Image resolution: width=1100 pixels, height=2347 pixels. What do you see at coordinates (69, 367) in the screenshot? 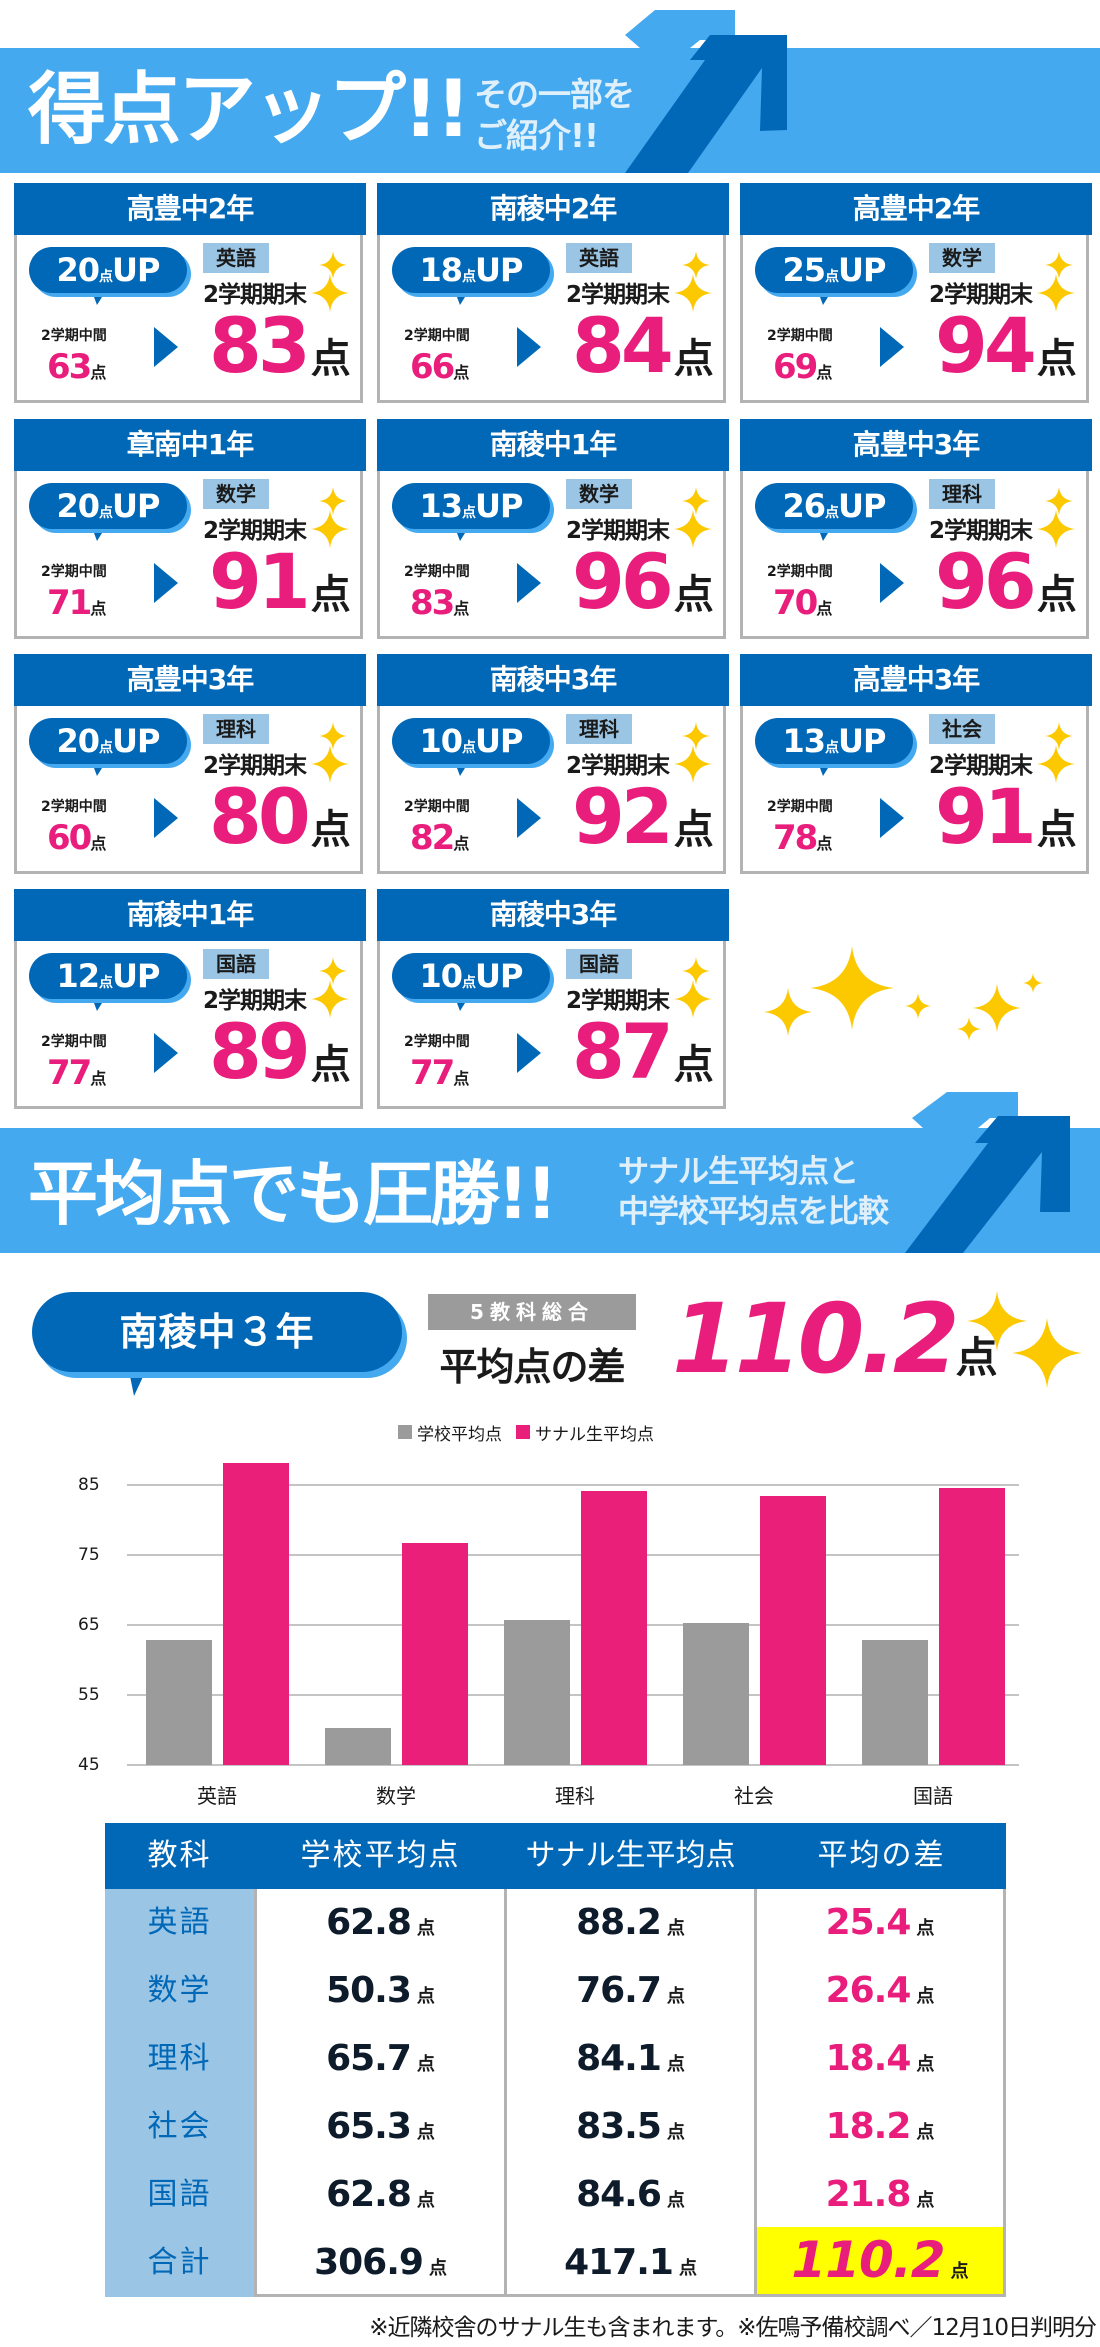
I see `midterm-score-value: 63` at bounding box center [69, 367].